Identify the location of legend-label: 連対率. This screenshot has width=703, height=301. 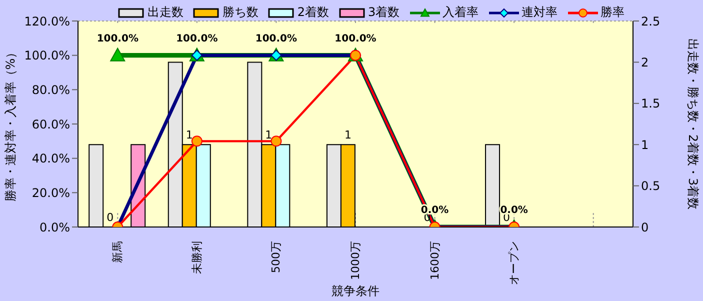
(540, 12).